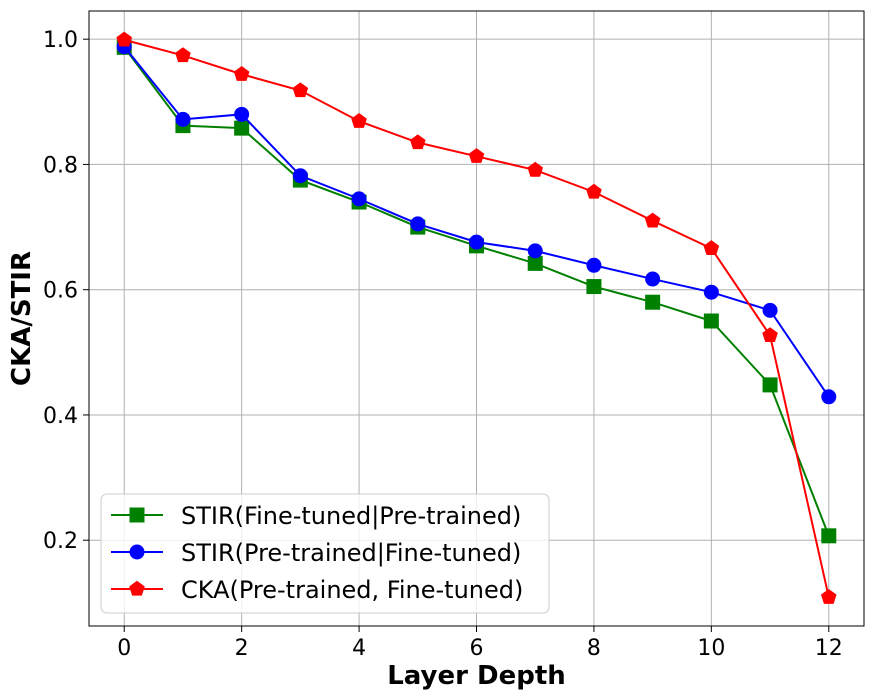 The width and height of the screenshot is (873, 700). I want to click on y-tick-label: 0.8, so click(60, 165).